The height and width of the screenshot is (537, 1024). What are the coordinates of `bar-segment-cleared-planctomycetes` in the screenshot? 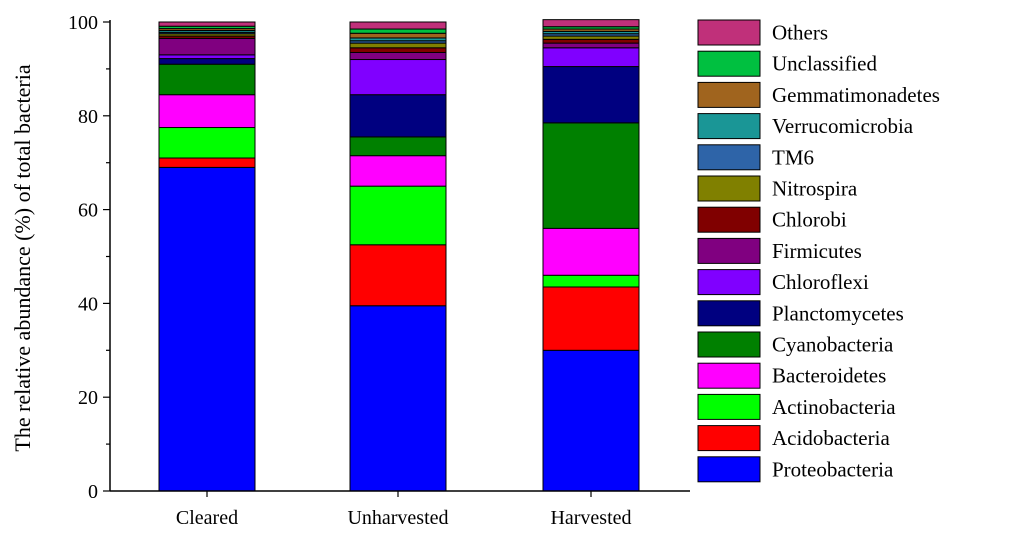 It's located at (207, 61).